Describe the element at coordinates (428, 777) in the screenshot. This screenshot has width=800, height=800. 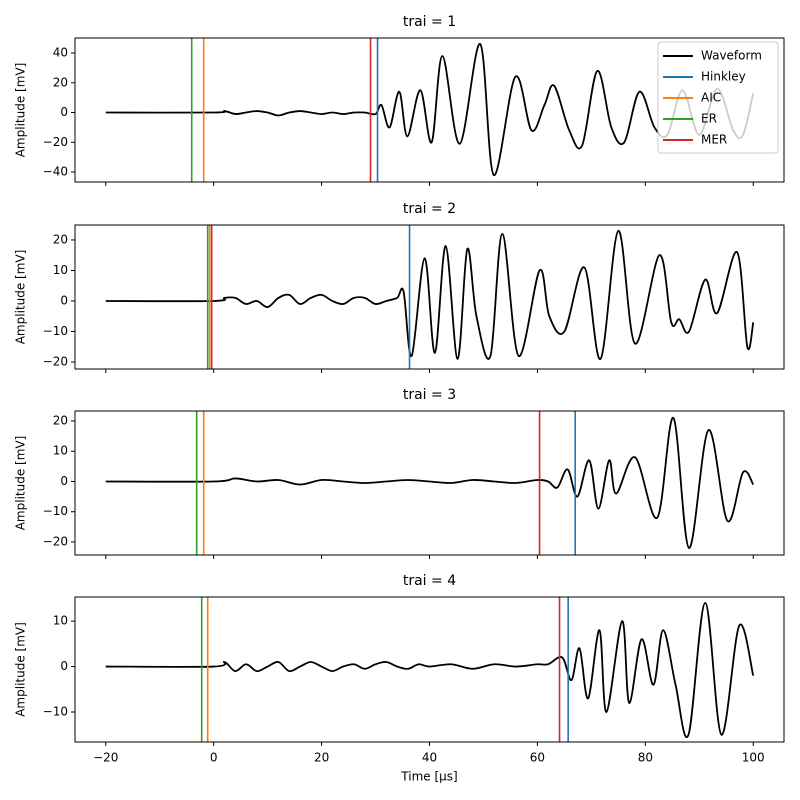
I see `x-axis-label: Time [µs]` at that location.